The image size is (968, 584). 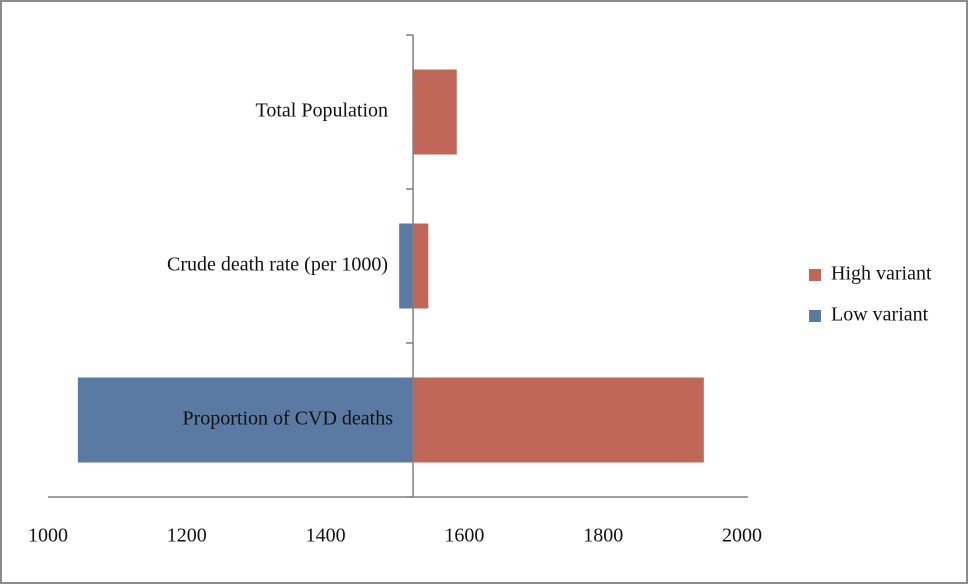 I want to click on category-label: Total Population, so click(x=322, y=111).